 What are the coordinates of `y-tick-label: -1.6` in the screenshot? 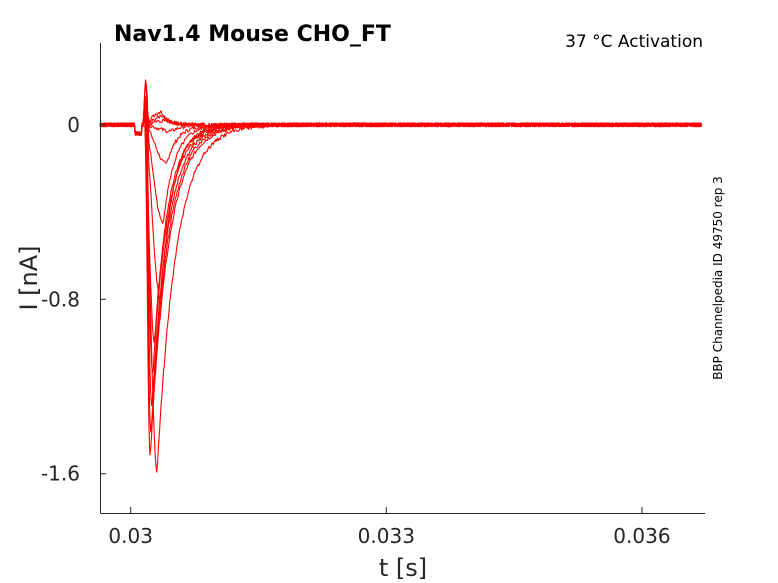 It's located at (60, 474).